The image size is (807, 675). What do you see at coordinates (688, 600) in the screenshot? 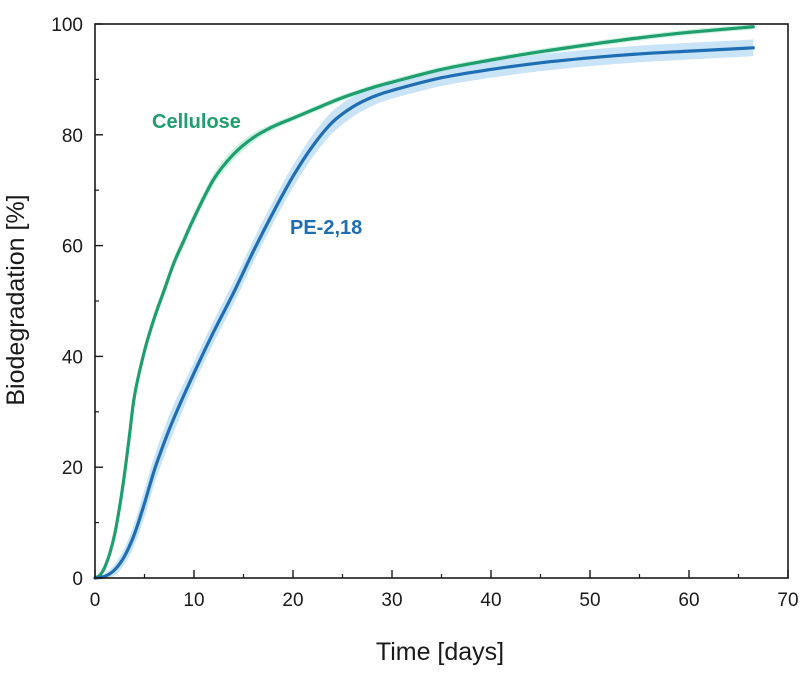
I see `x-tick-label: 60` at bounding box center [688, 600].